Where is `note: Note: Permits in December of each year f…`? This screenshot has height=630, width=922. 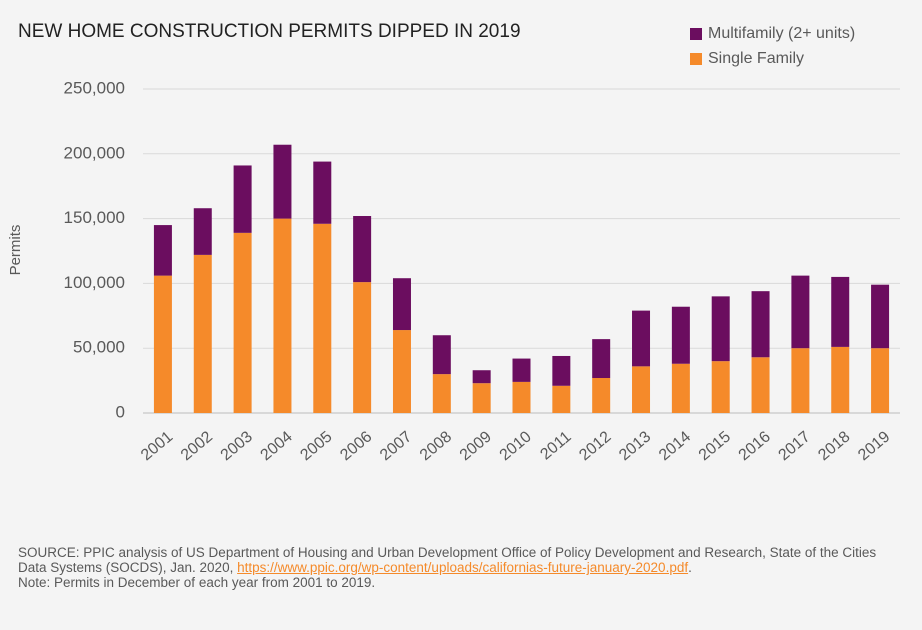 note: Note: Permits in December of each year f… is located at coordinates (197, 582).